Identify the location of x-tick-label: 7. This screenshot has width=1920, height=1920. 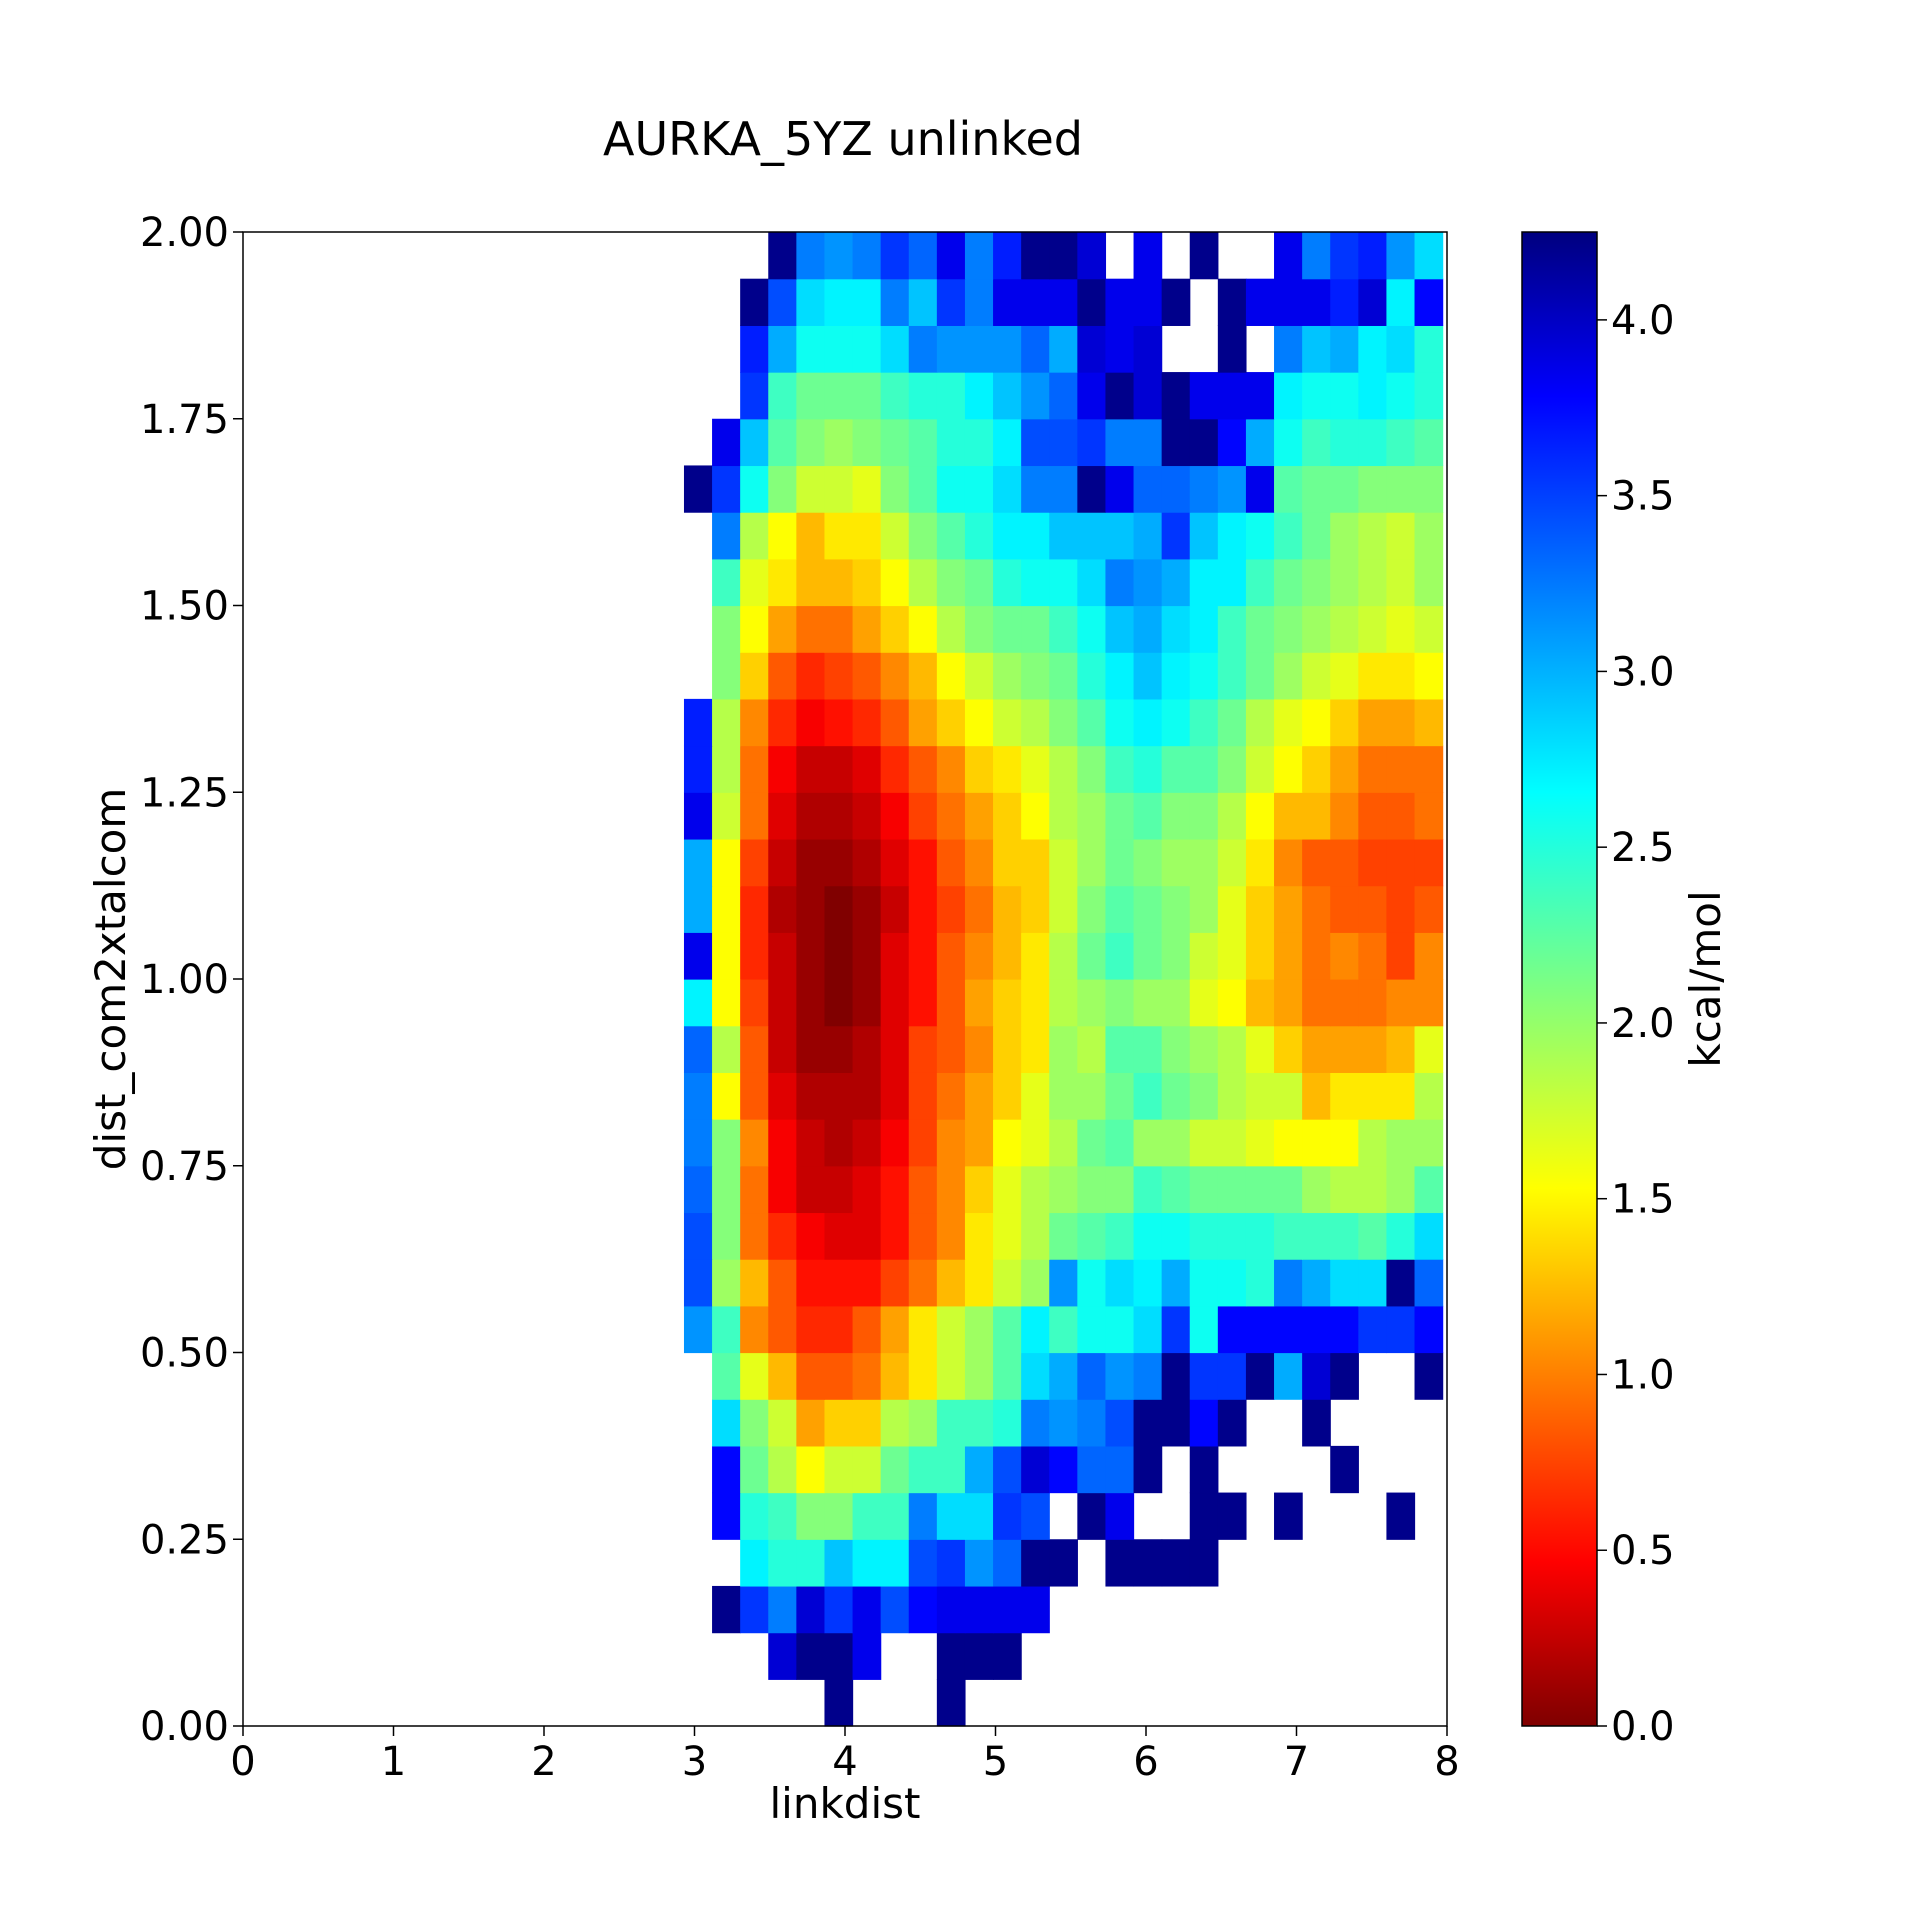
(1296, 1762).